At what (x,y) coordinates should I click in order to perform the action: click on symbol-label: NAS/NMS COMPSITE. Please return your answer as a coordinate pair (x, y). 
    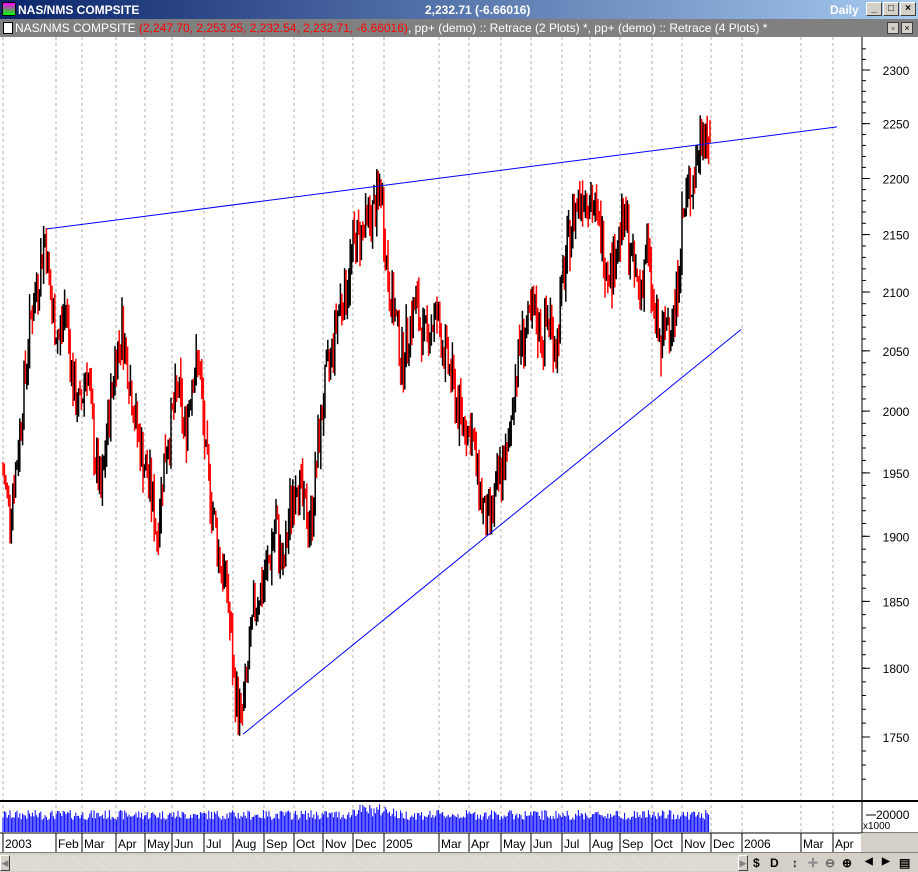
    Looking at the image, I should click on (77, 28).